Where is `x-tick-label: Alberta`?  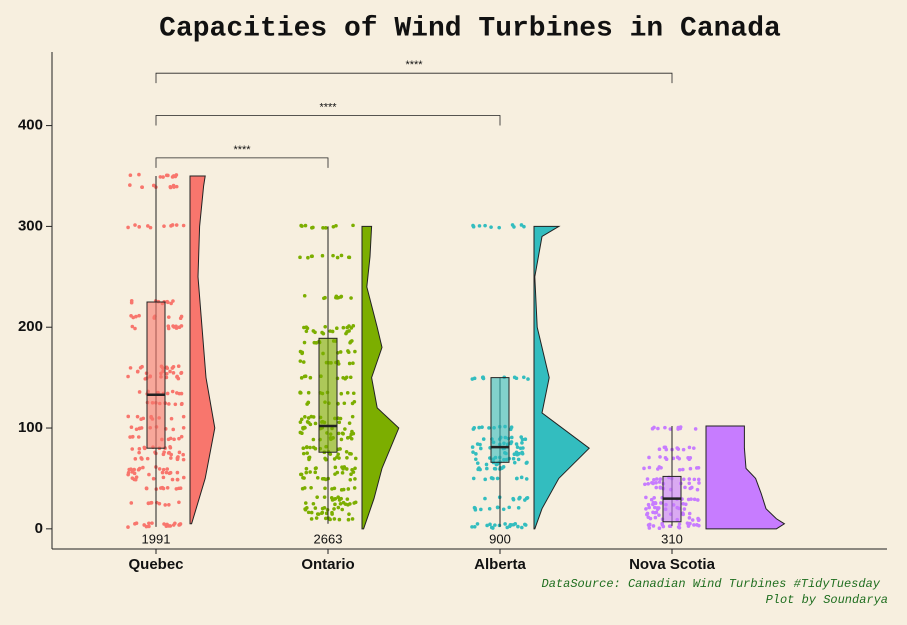 x-tick-label: Alberta is located at coordinates (500, 564).